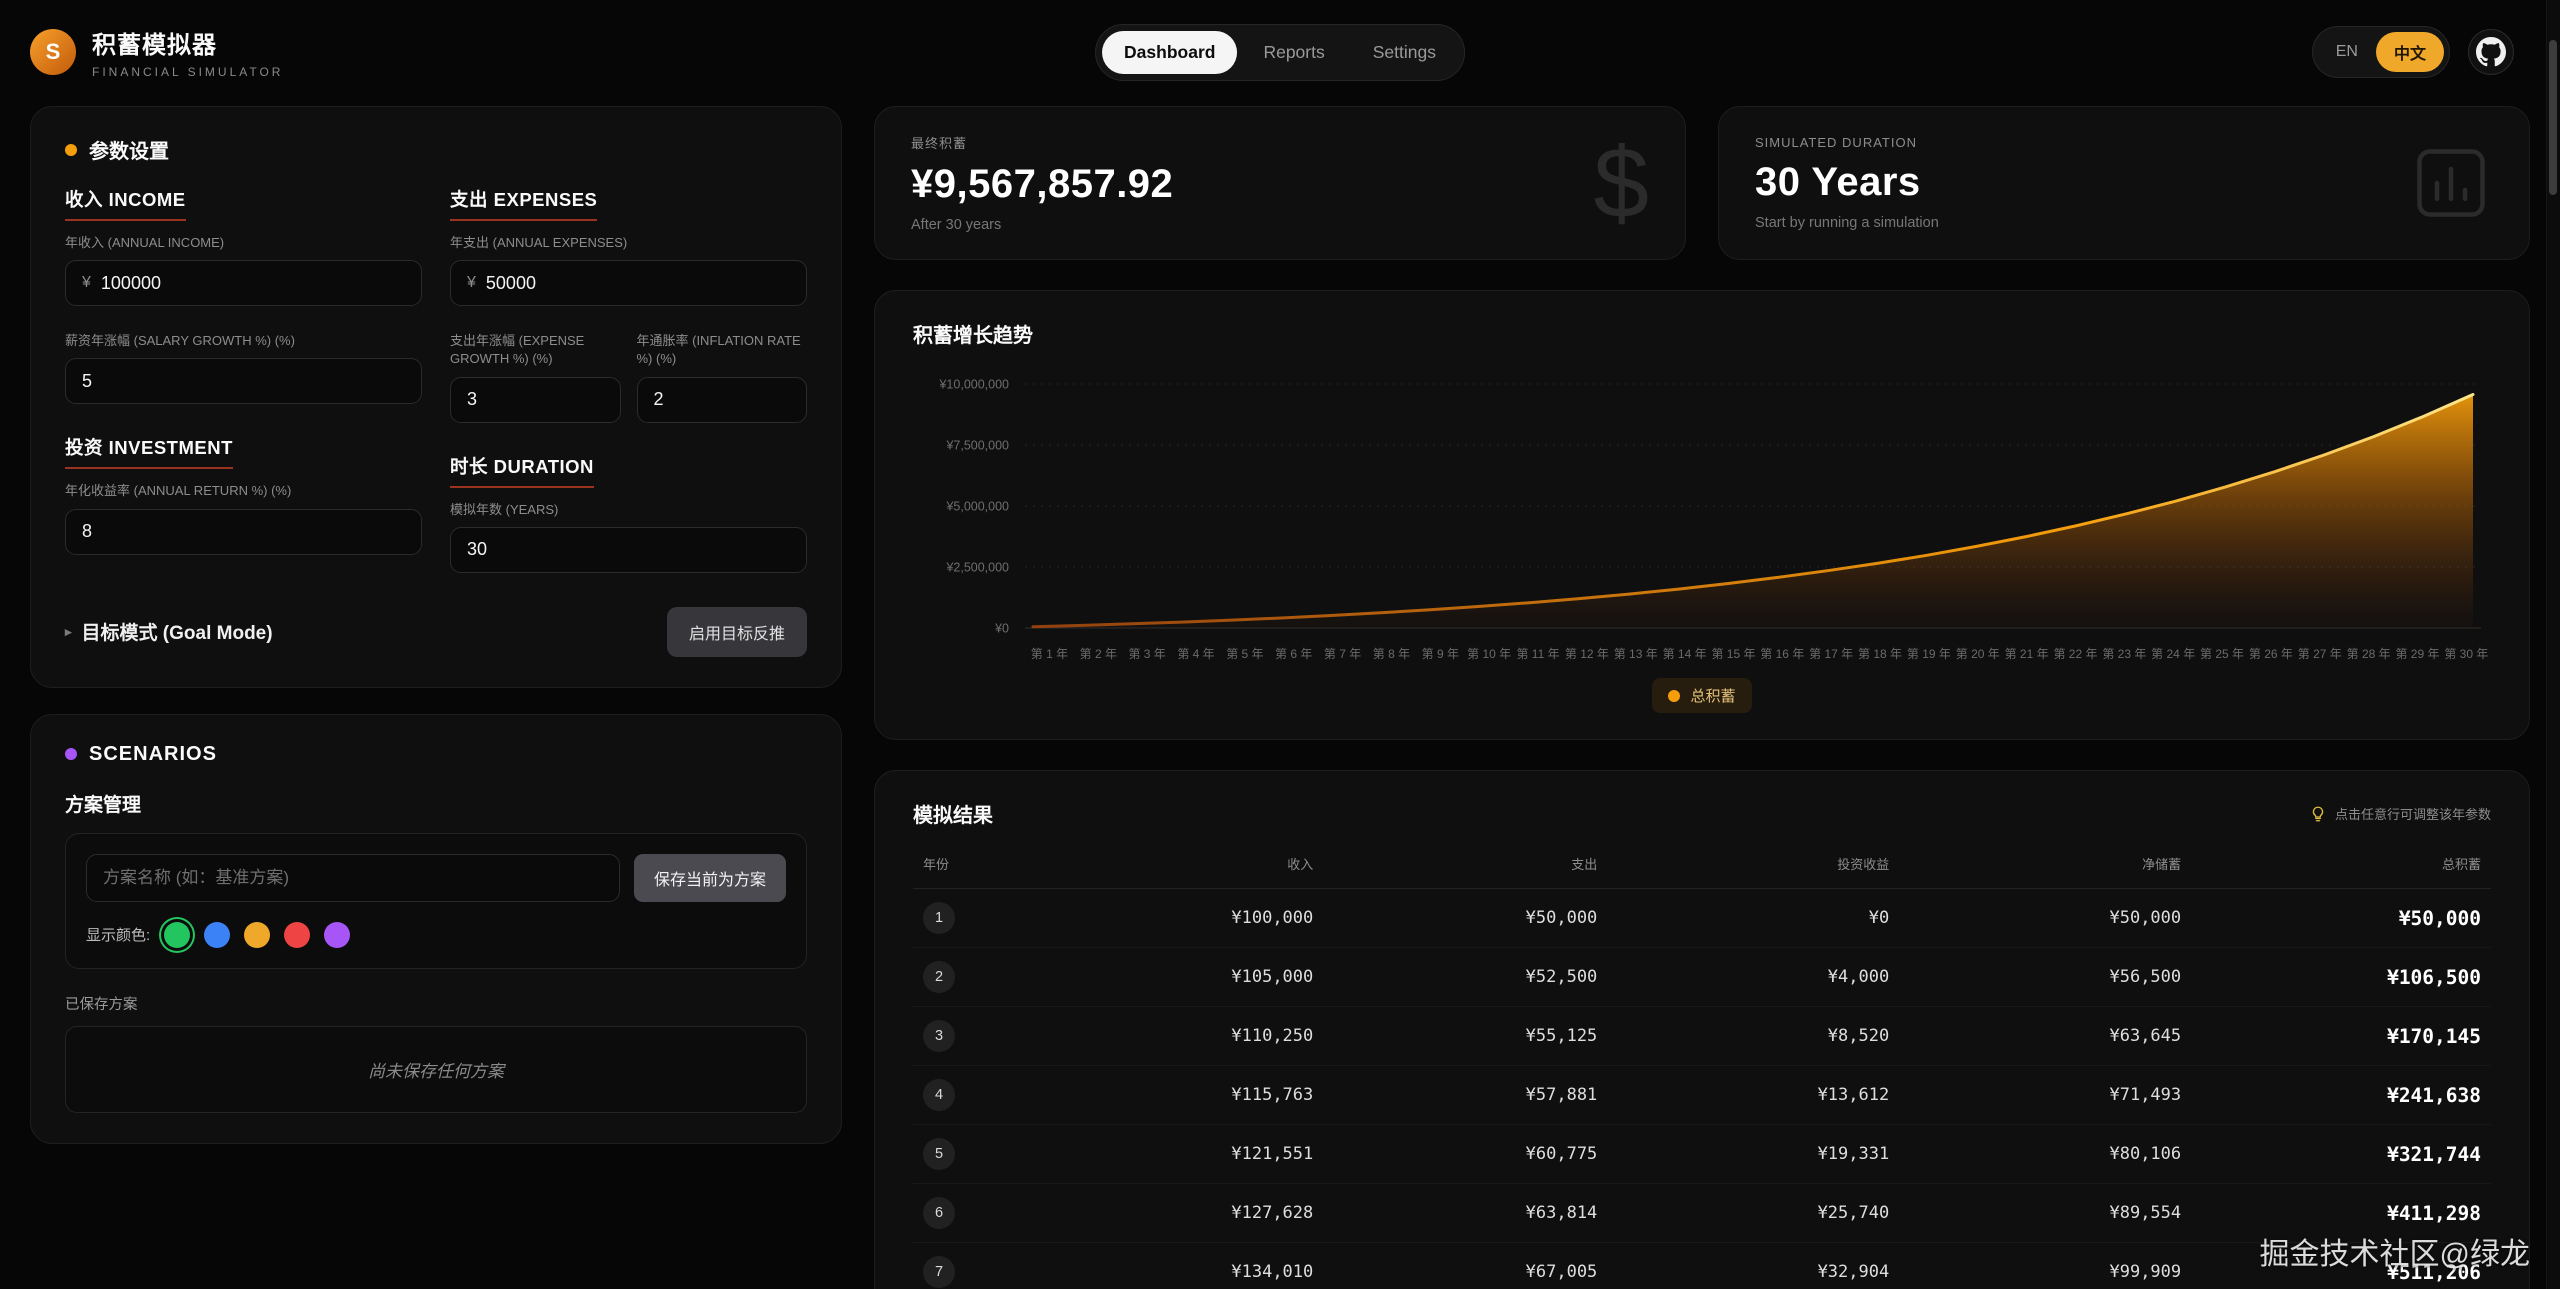 The height and width of the screenshot is (1289, 2560). Describe the element at coordinates (535, 377) in the screenshot. I see `expense-growth-block: 支出年涨幅 (EXPENSE GROWTH %) (%)` at that location.